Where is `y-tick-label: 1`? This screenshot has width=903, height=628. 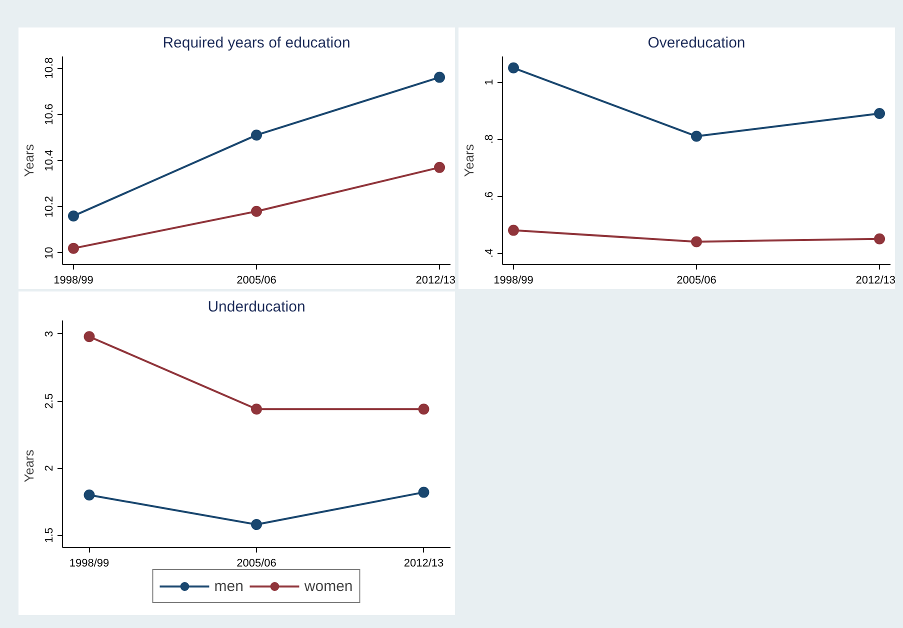
y-tick-label: 1 is located at coordinates (490, 82).